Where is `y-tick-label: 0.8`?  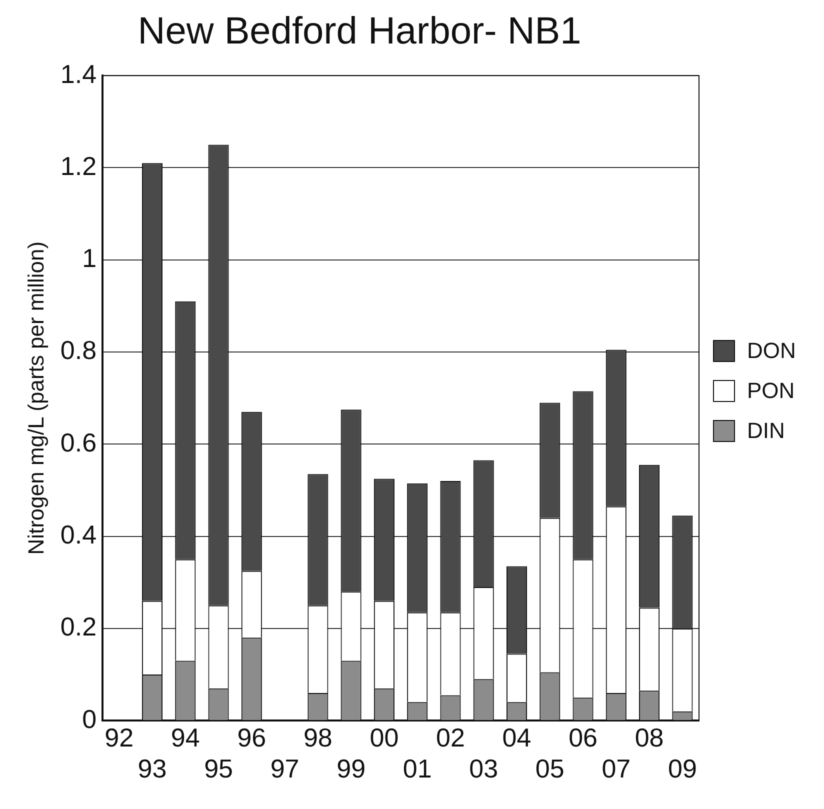 y-tick-label: 0.8 is located at coordinates (78, 350).